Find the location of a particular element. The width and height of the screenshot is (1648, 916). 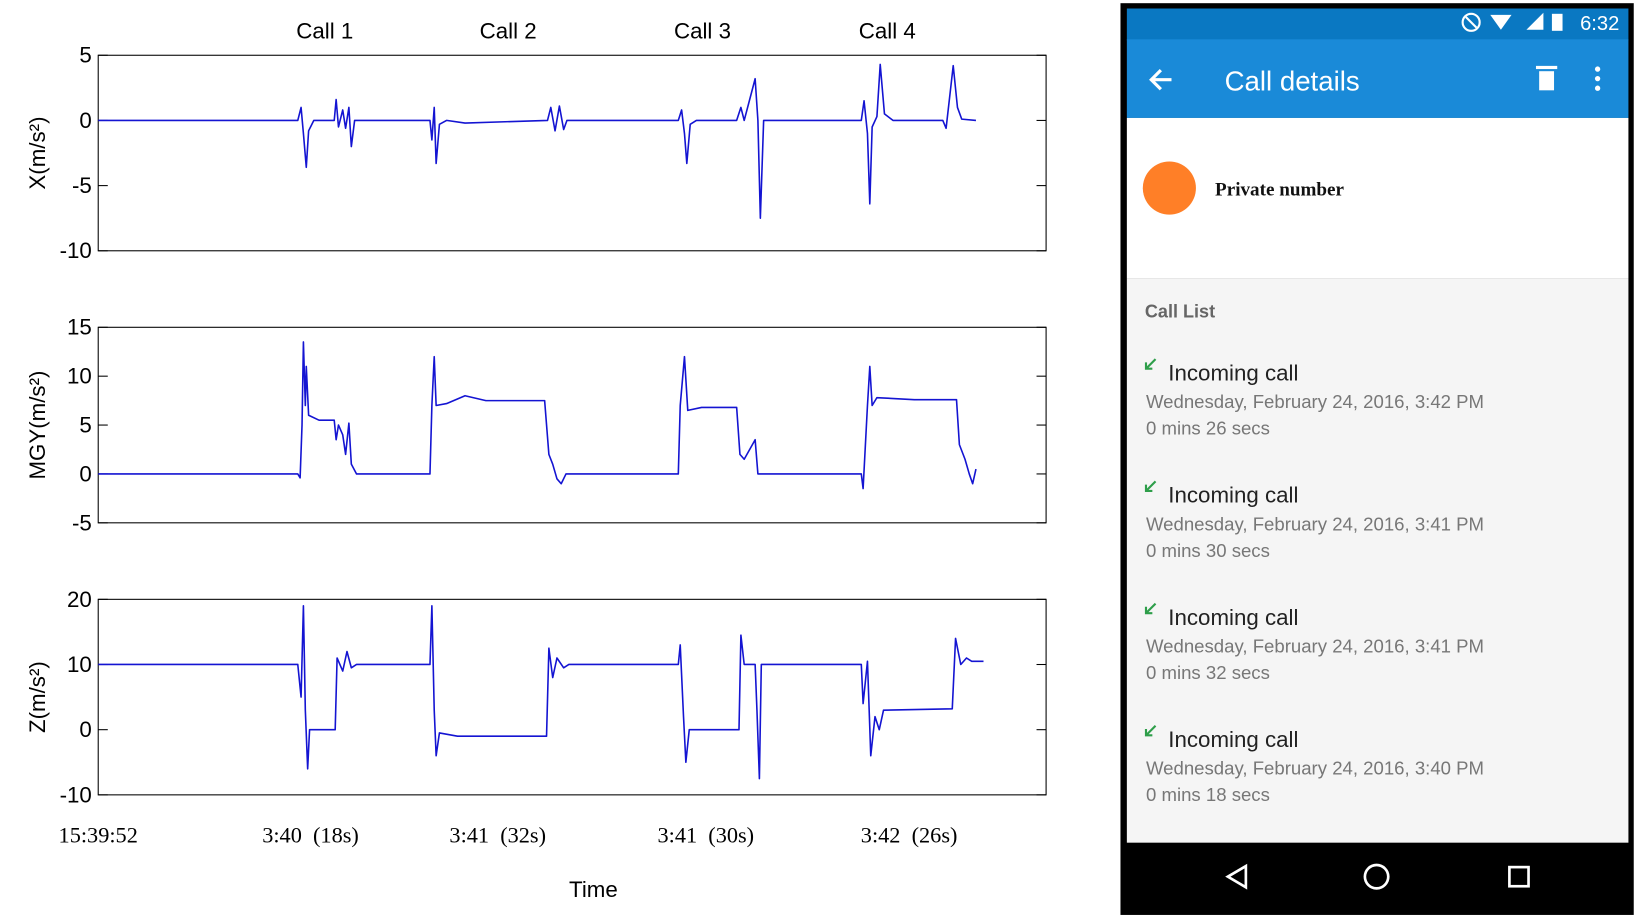

app-title: Call details is located at coordinates (1292, 80).